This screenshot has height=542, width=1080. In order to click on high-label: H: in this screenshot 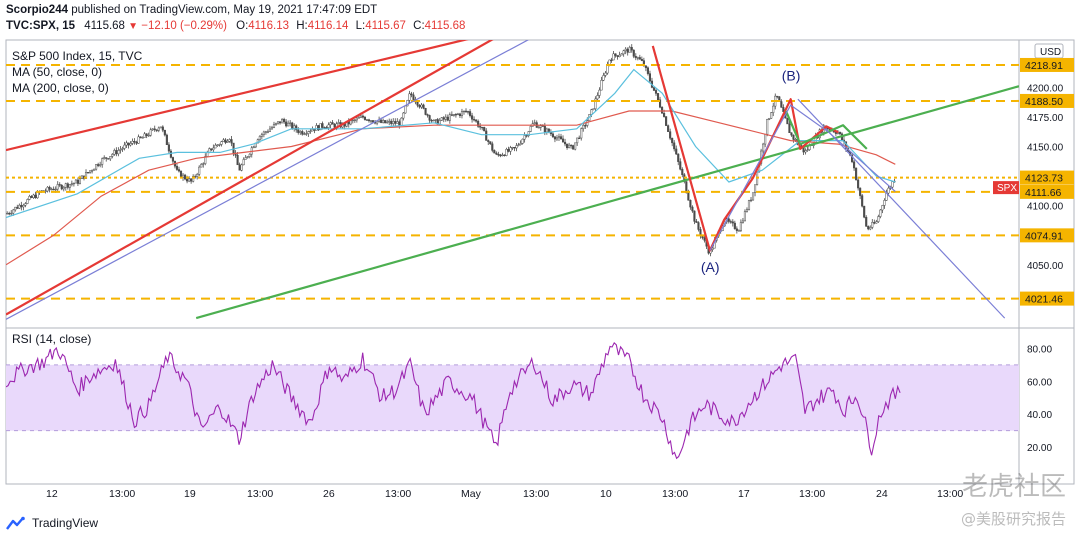, I will do `click(302, 26)`.